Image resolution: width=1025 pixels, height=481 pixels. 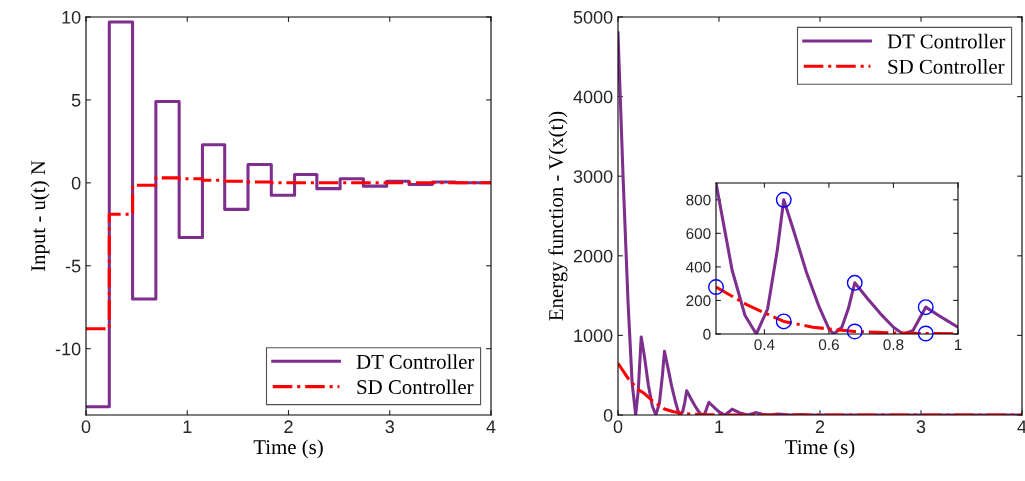 What do you see at coordinates (764, 345) in the screenshot?
I see `x-tick-label: 0.4` at bounding box center [764, 345].